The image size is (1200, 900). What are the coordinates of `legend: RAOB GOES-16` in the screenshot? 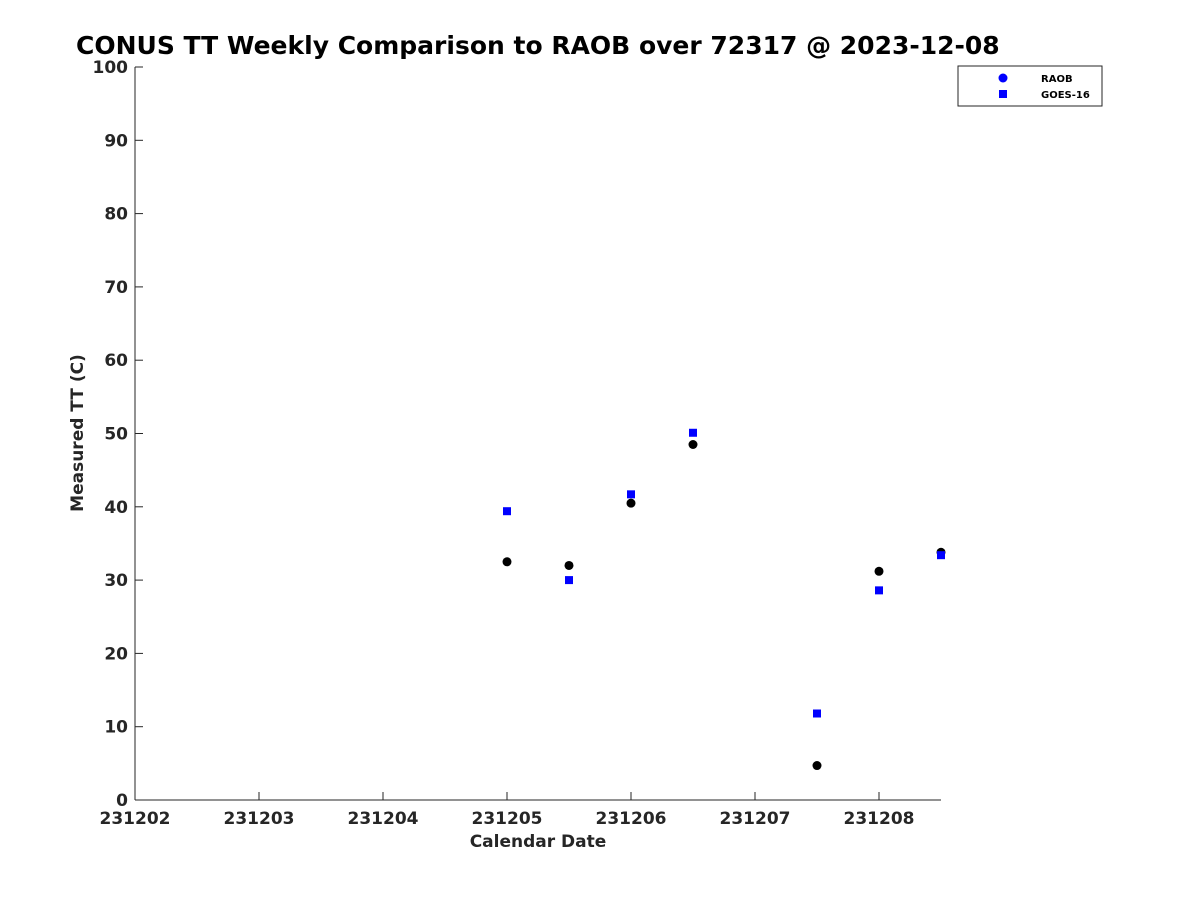 It's located at (1030, 86).